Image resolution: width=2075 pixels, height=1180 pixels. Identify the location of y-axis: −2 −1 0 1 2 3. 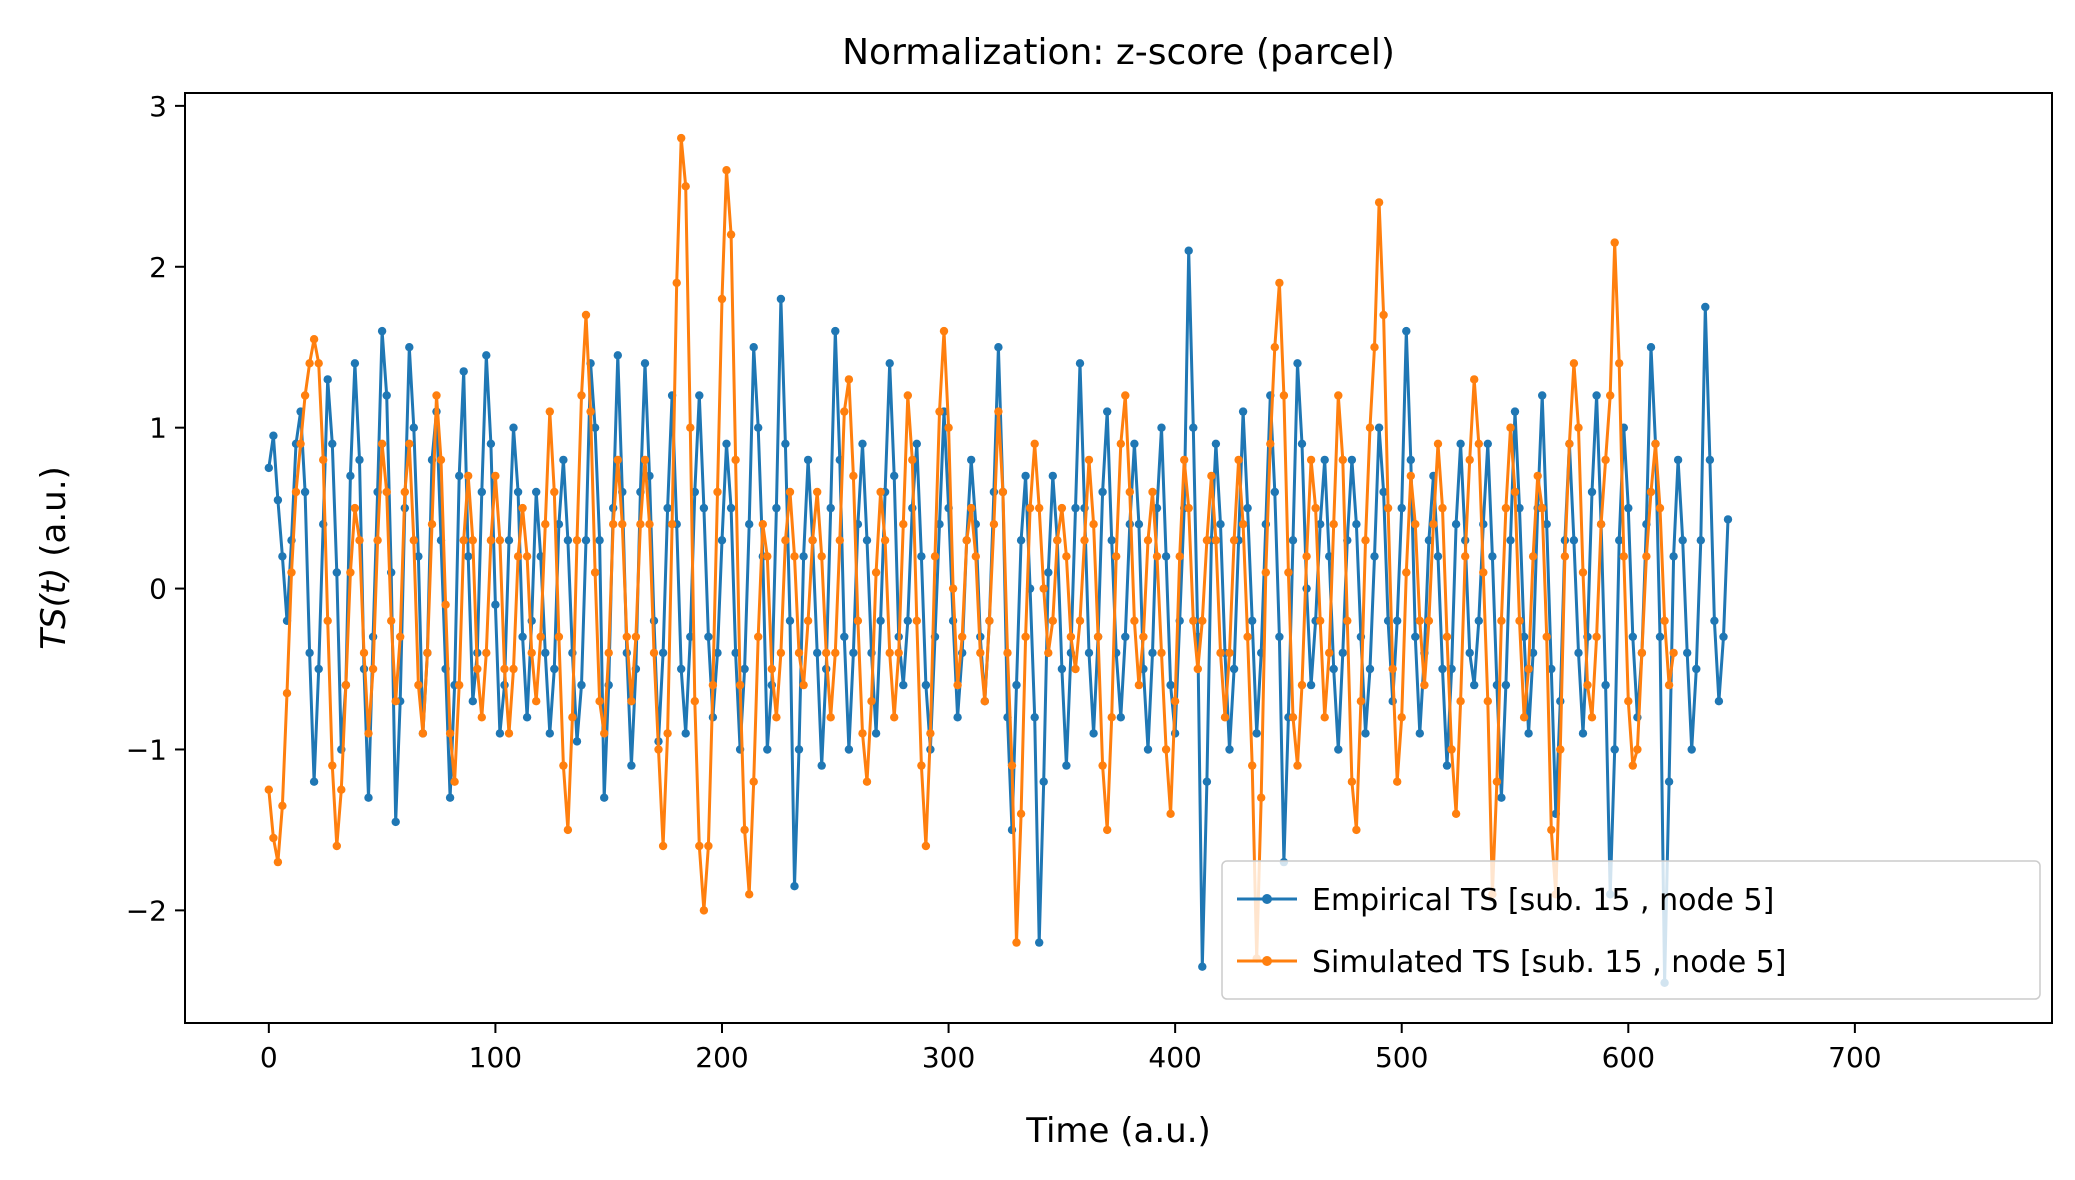
(155, 508).